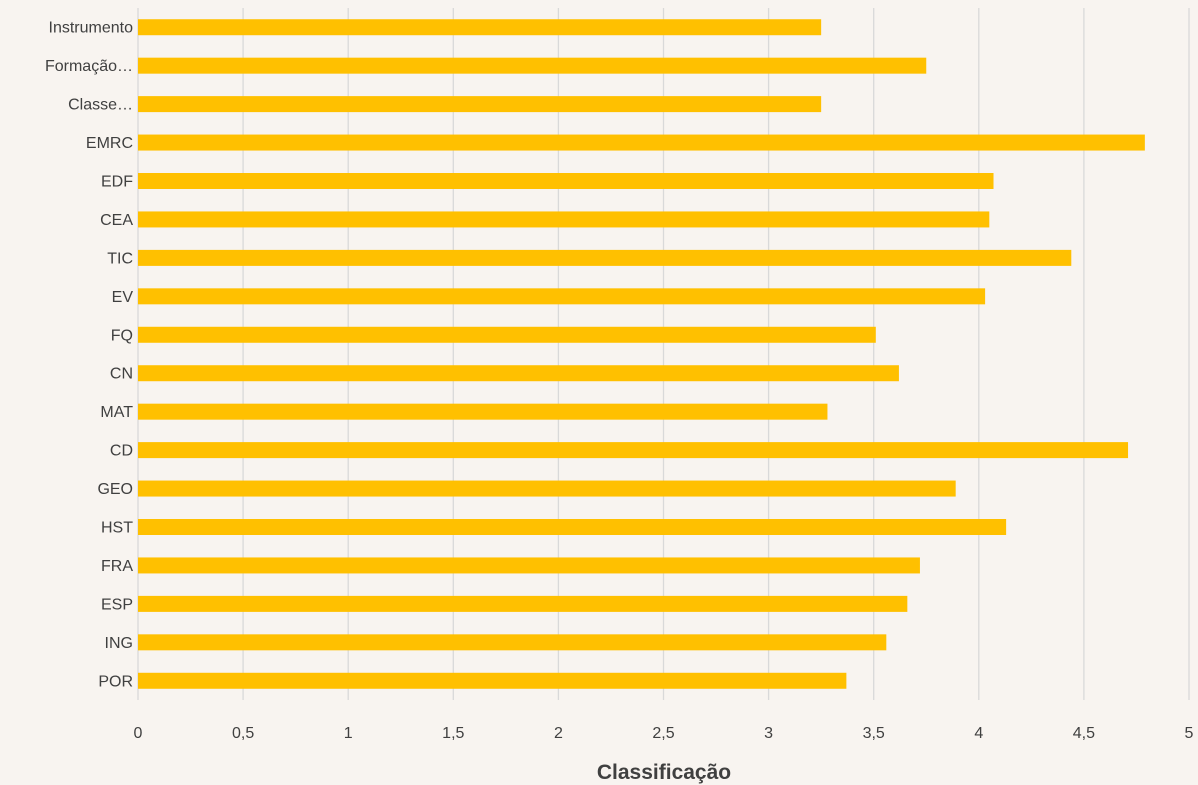 The image size is (1198, 785). I want to click on category-label: TIC, so click(120, 258).